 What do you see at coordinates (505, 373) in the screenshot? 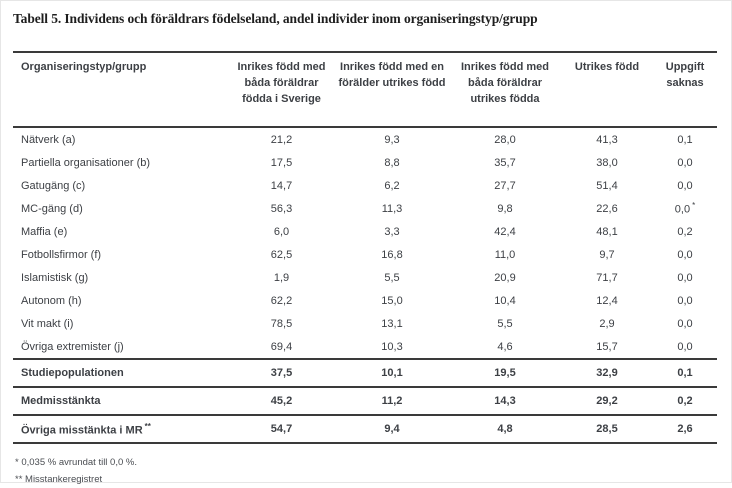
I see `cell-value: 19,5` at bounding box center [505, 373].